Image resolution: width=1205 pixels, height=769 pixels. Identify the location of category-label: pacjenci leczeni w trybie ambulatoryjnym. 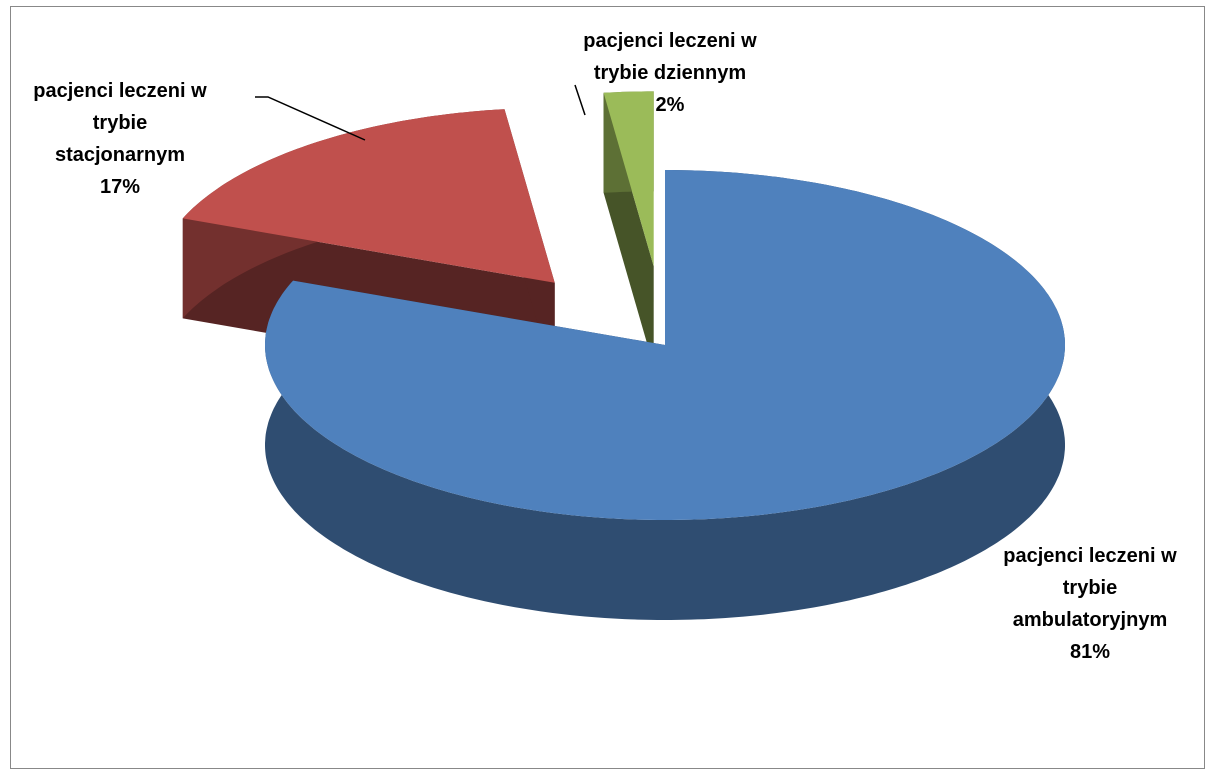
(1090, 588).